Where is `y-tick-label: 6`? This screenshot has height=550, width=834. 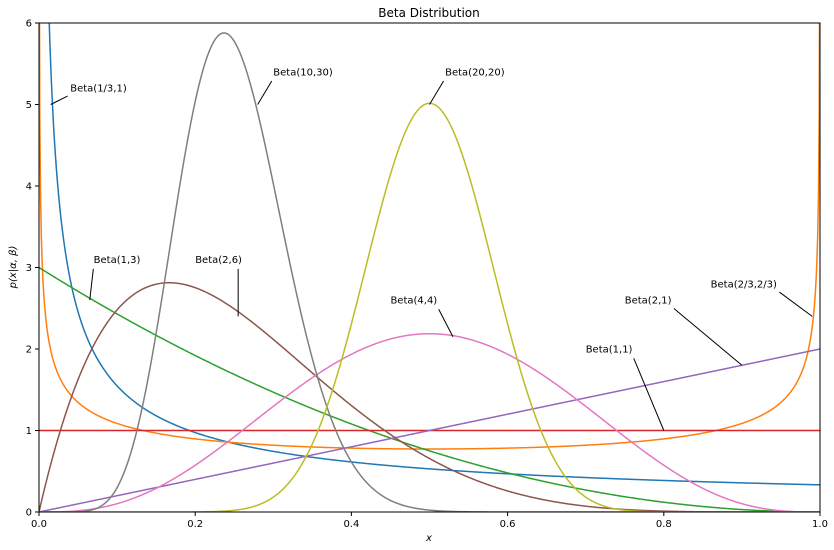 y-tick-label: 6 is located at coordinates (29, 24).